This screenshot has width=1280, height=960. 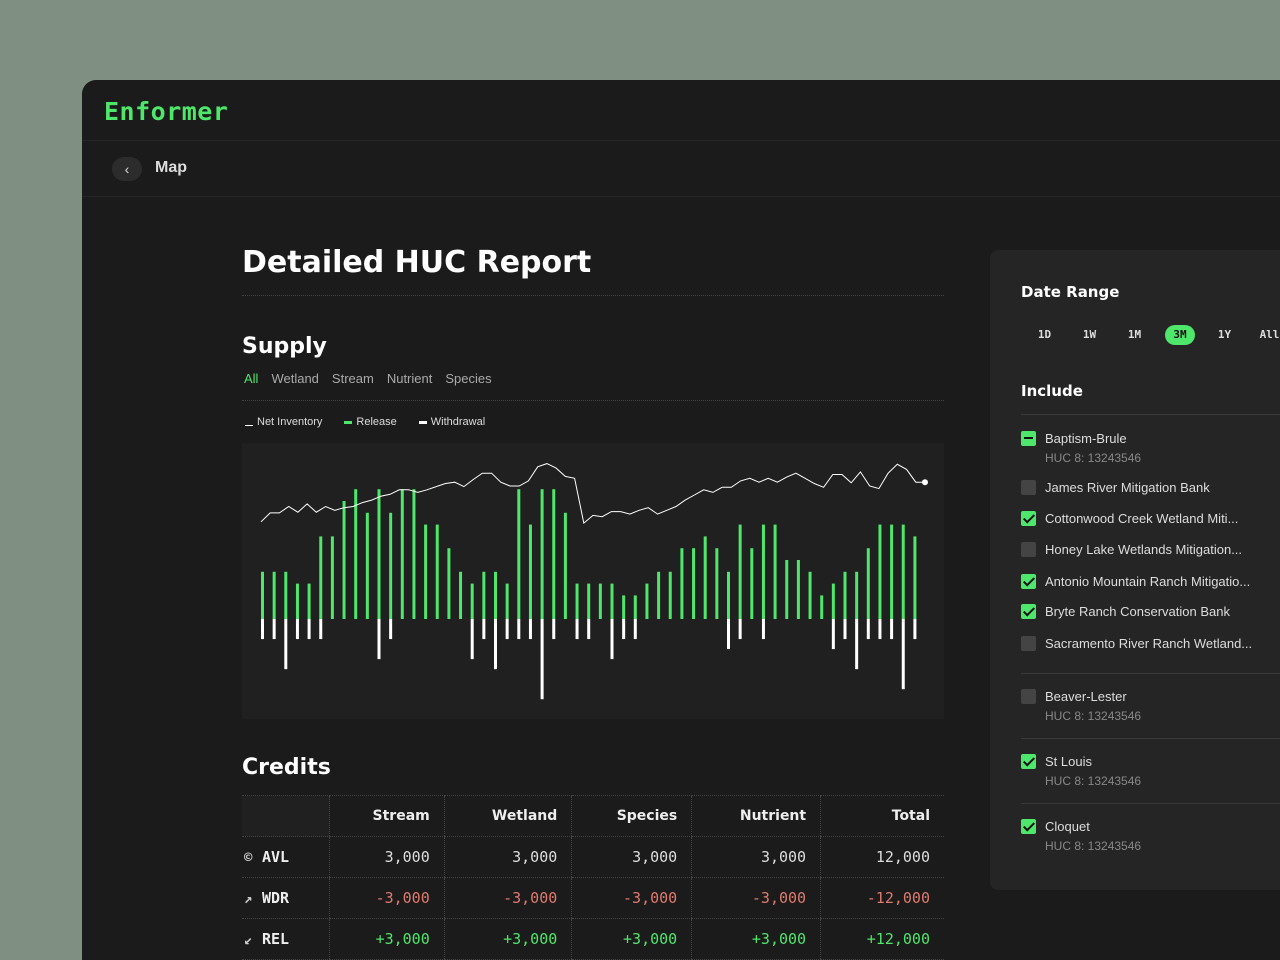 What do you see at coordinates (1070, 292) in the screenshot?
I see `date-range-title: Date Range` at bounding box center [1070, 292].